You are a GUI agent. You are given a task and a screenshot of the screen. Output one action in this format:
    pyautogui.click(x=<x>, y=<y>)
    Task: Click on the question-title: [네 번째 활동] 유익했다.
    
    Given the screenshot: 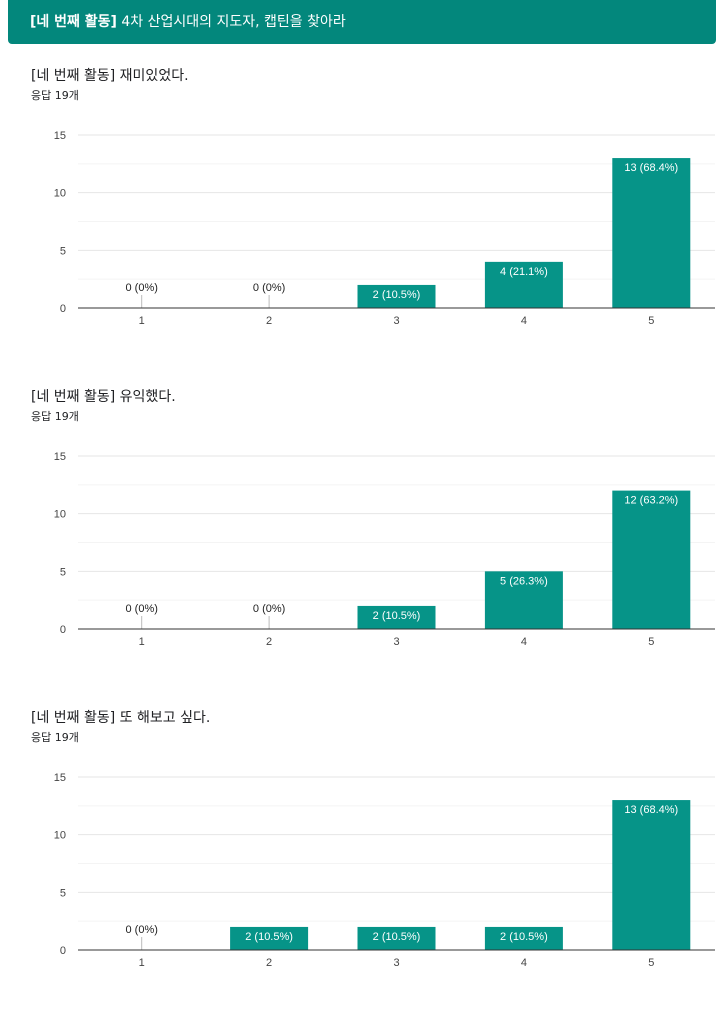 What is the action you would take?
    pyautogui.click(x=103, y=397)
    